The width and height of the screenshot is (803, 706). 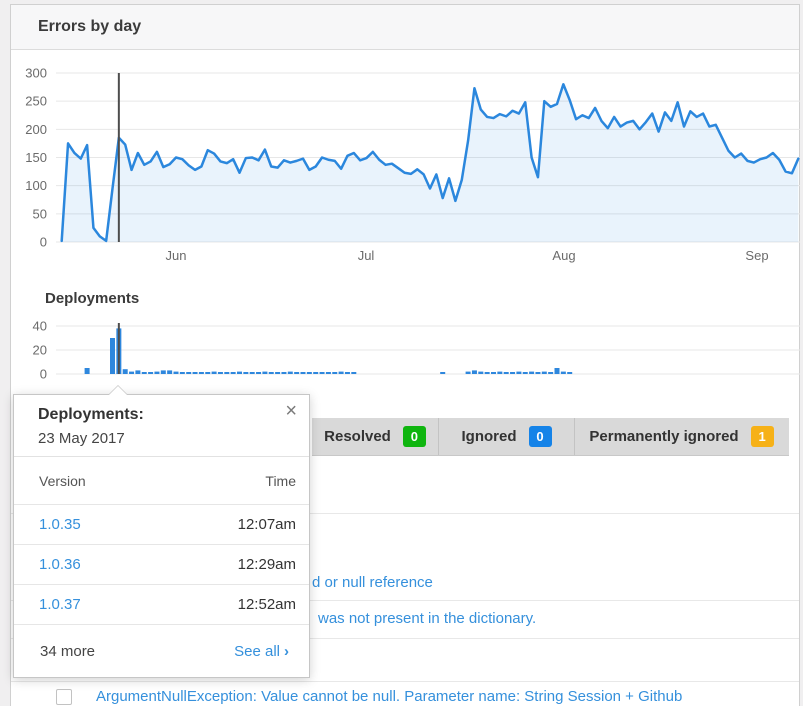 I want to click on popup-footer: 34 more See all ›, so click(x=161, y=651).